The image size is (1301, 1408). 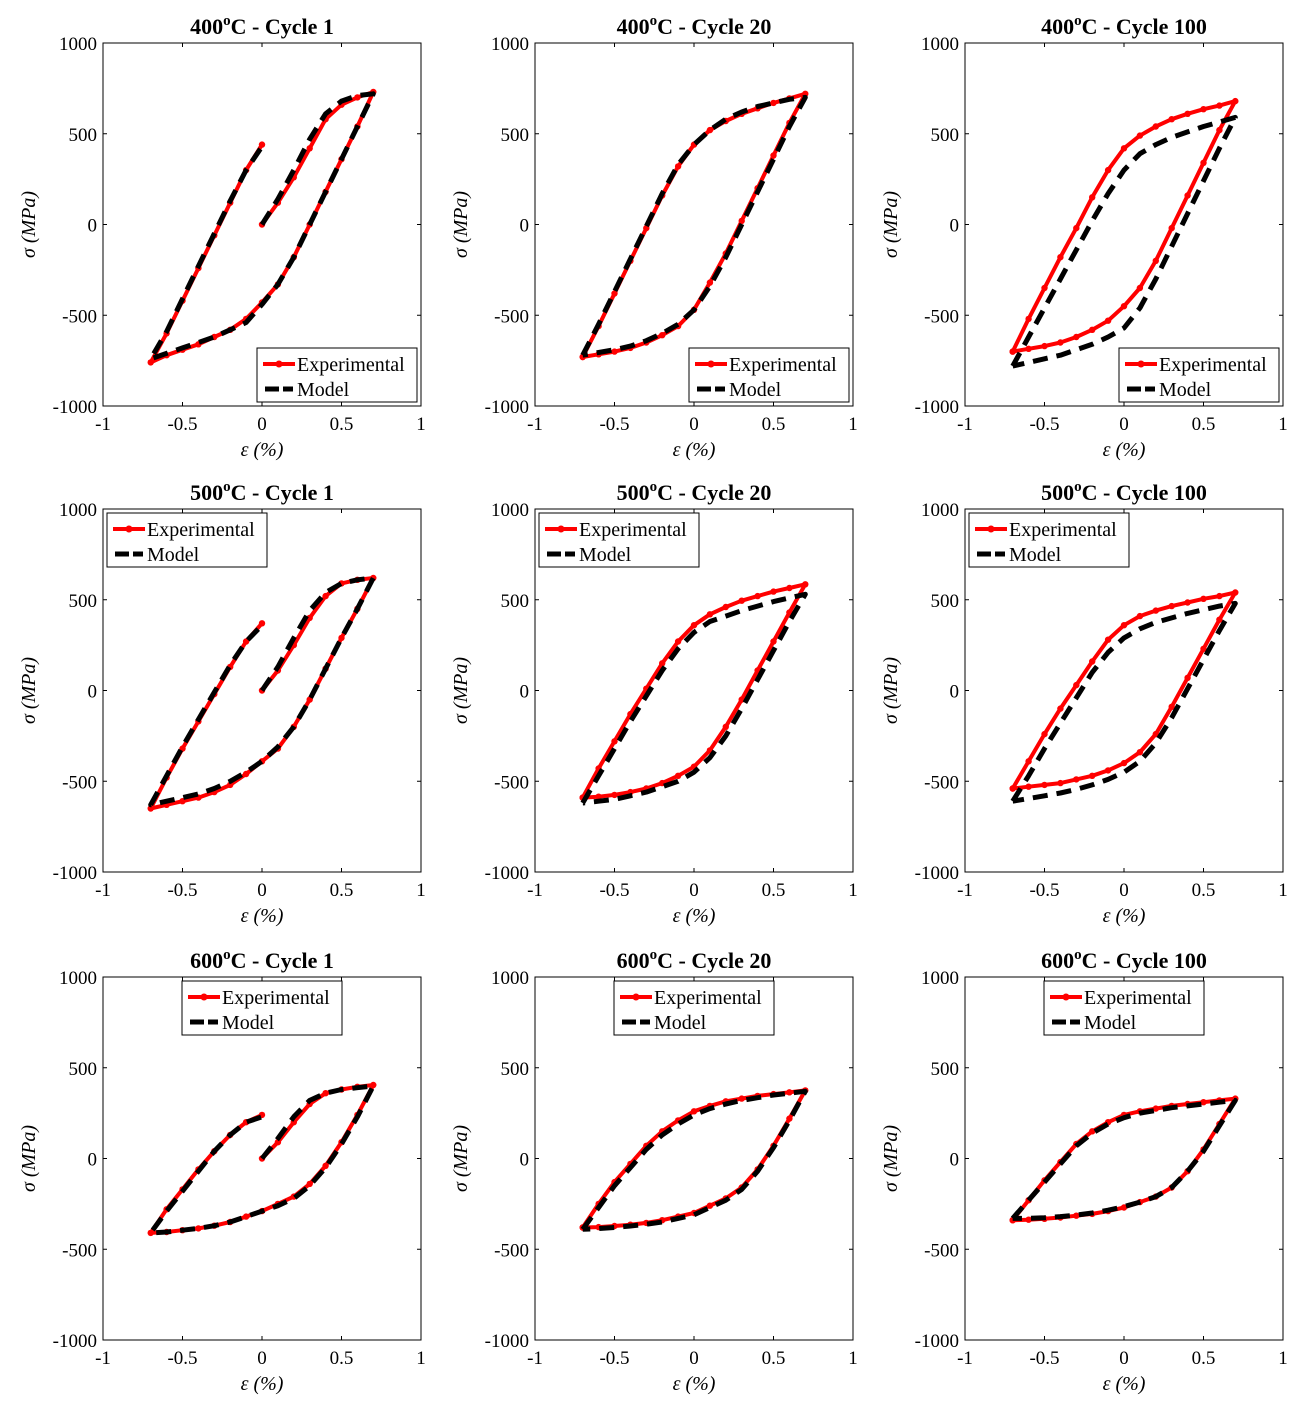 I want to click on subplot-title: 400oC - Cycle 100, so click(x=1124, y=26).